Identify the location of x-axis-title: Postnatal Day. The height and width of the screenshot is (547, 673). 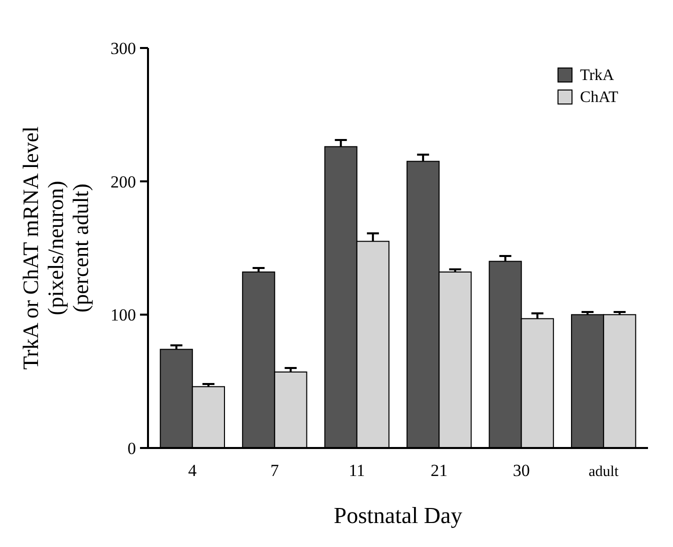
(398, 515).